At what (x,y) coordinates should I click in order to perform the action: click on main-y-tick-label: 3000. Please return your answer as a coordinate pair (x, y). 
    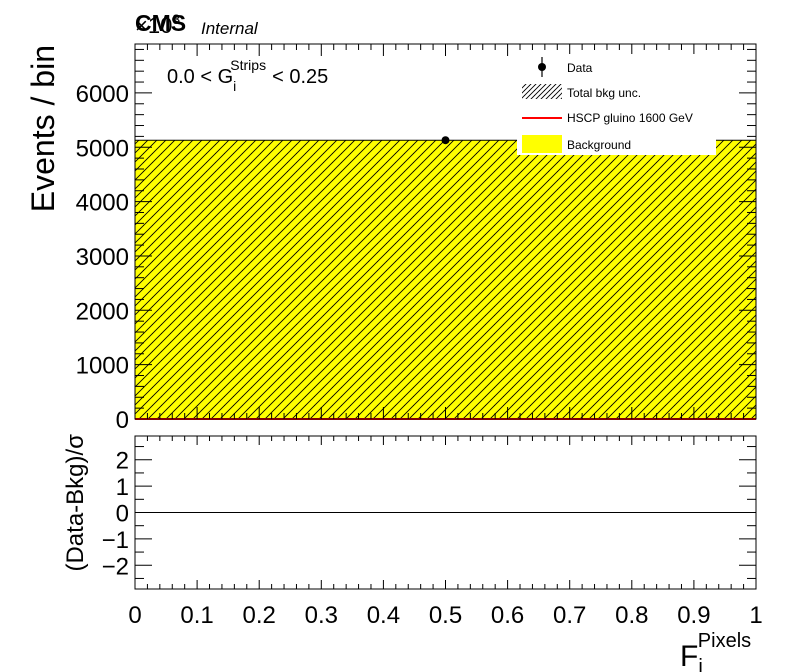
    Looking at the image, I should click on (102, 257).